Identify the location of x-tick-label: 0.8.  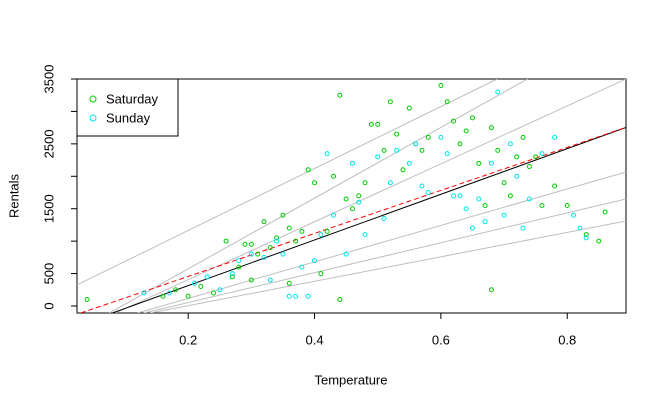
(567, 339).